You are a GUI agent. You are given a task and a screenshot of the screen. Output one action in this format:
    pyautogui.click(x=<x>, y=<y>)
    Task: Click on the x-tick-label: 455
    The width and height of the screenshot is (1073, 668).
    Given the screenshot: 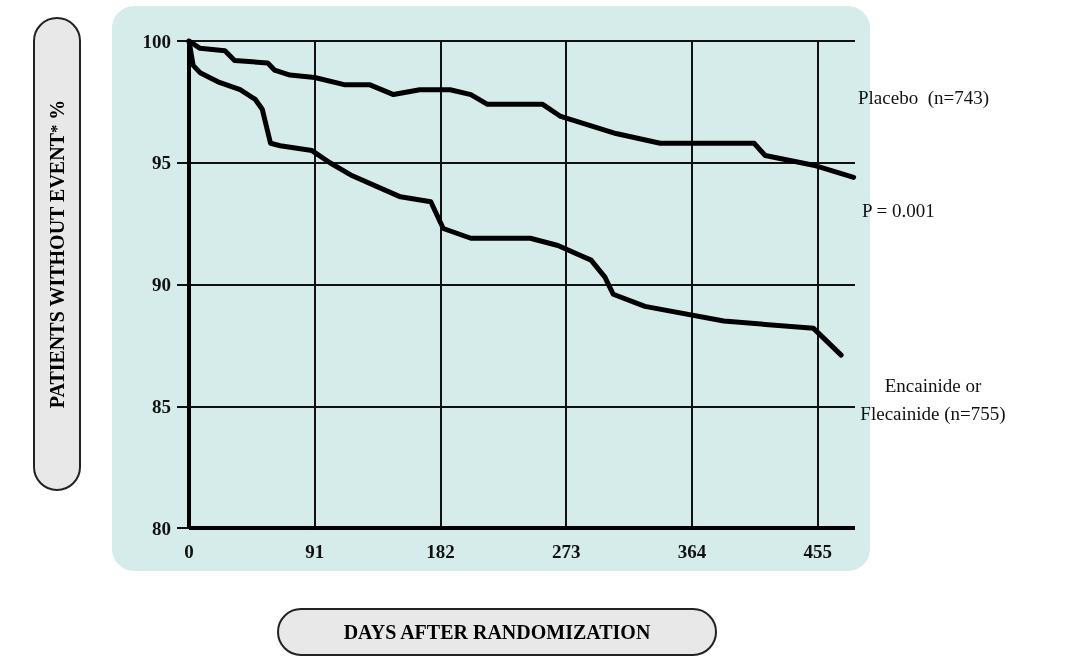 What is the action you would take?
    pyautogui.click(x=817, y=551)
    